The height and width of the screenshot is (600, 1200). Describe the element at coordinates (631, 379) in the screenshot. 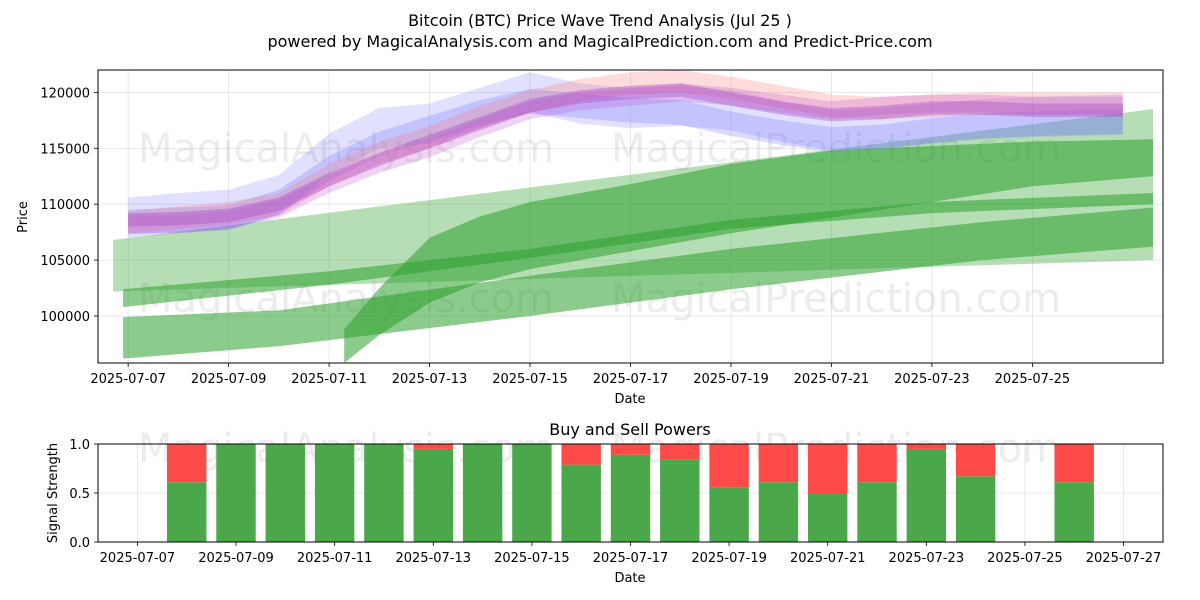

I see `price-x-tick-label: 2025-07-17` at that location.